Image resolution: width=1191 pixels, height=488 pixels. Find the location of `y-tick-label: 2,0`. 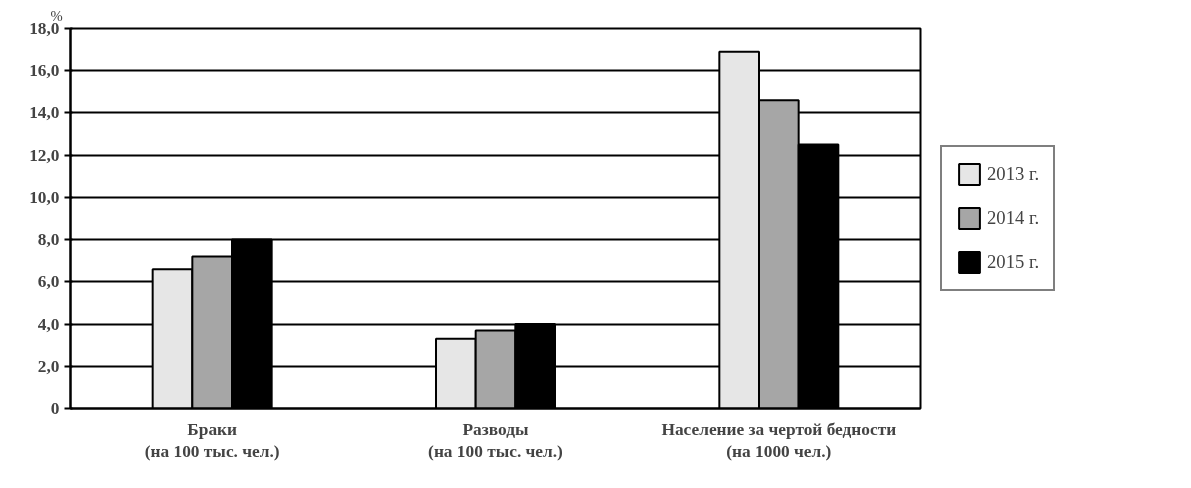

y-tick-label: 2,0 is located at coordinates (48, 366).